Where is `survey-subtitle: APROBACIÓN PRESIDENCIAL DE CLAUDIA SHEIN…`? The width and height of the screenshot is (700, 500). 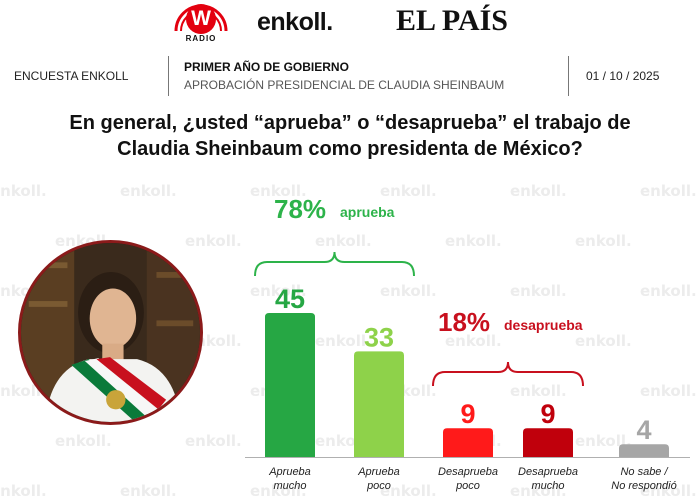
survey-subtitle: APROBACIÓN PRESIDENCIAL DE CLAUDIA SHEIN… is located at coordinates (344, 85).